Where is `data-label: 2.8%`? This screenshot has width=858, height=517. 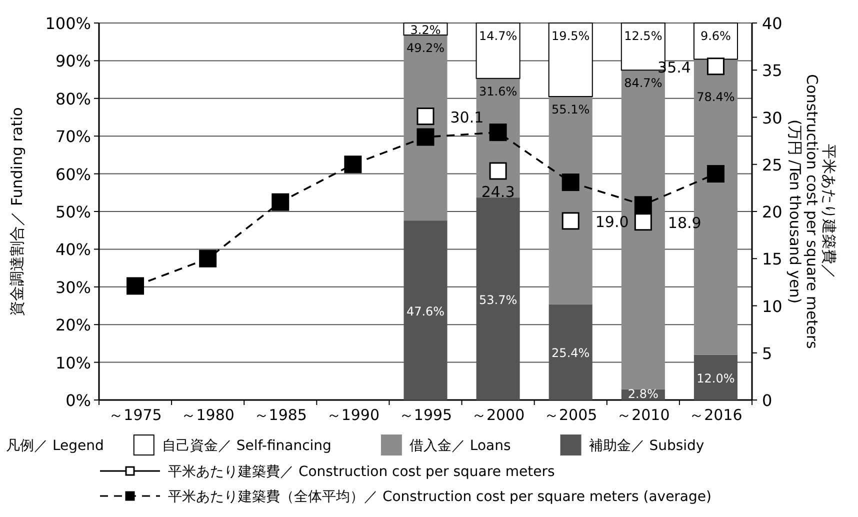
data-label: 2.8% is located at coordinates (643, 394).